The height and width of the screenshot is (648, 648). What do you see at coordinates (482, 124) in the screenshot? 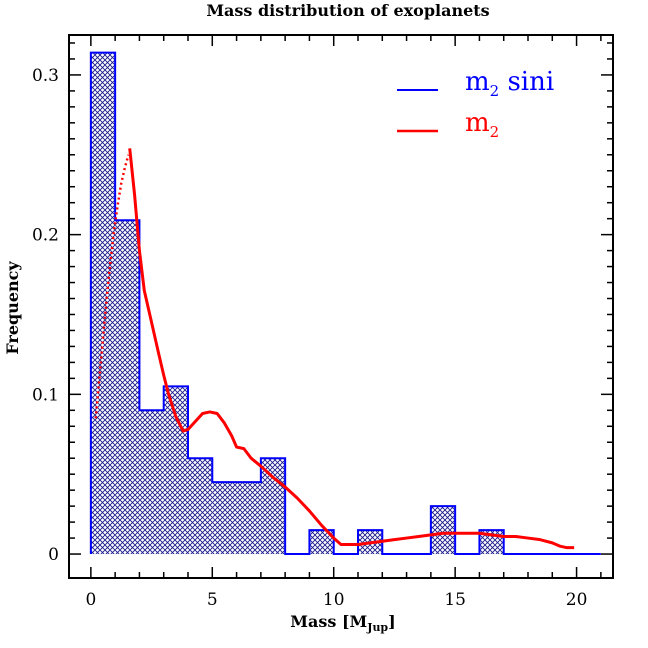
I see `legend-label-m2: m2` at bounding box center [482, 124].